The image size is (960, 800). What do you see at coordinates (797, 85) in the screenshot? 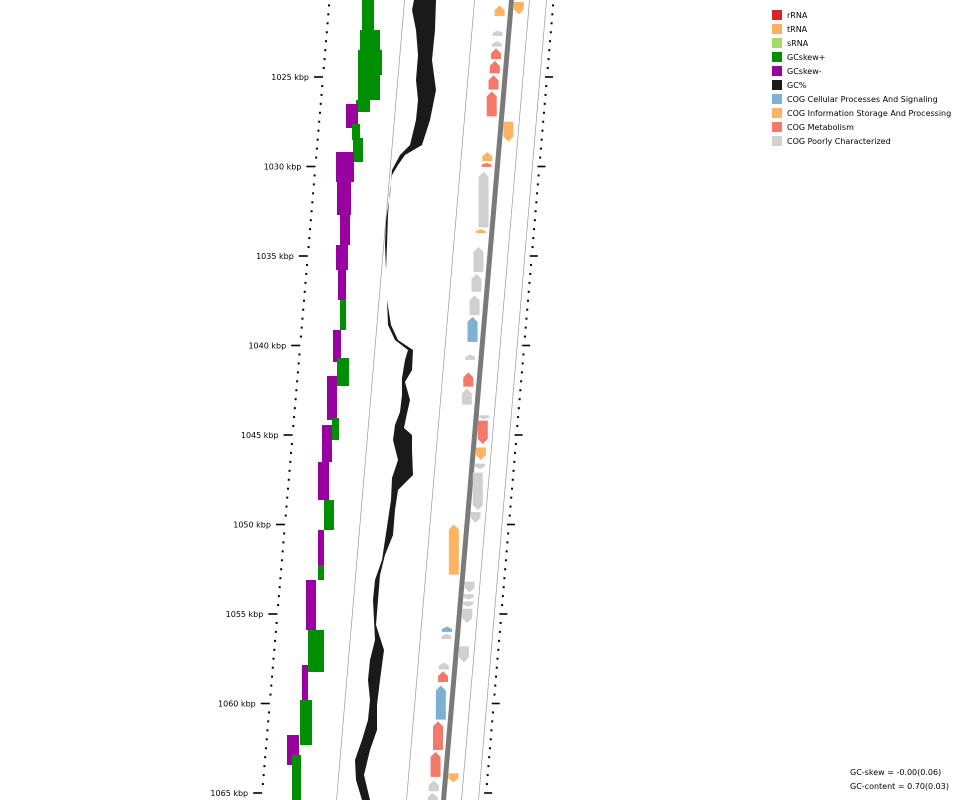
I see `legend-label: GC%` at bounding box center [797, 85].